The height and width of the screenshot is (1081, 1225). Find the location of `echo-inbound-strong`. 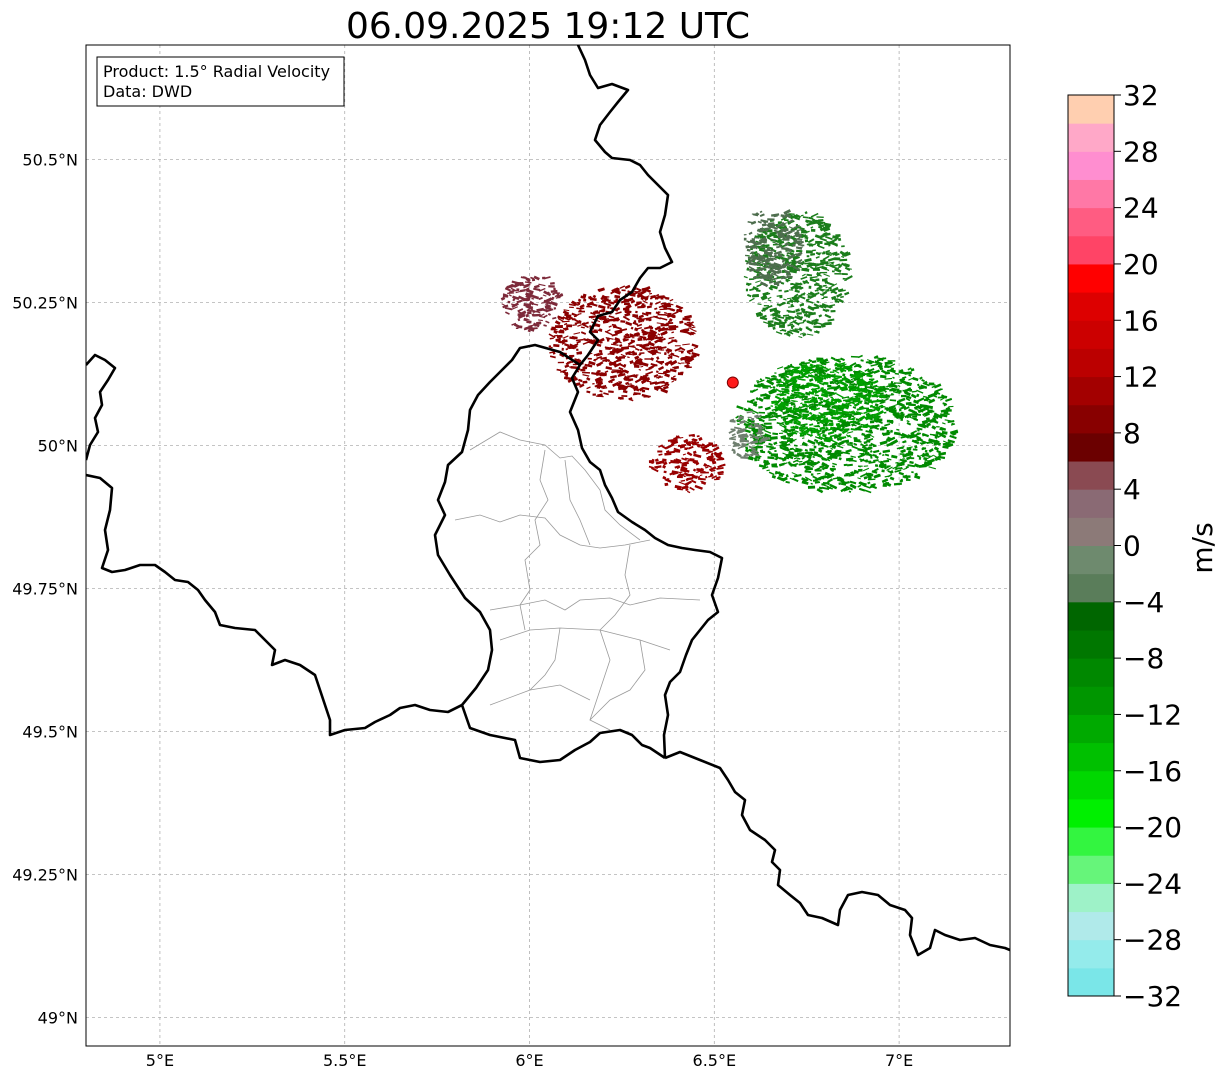

echo-inbound-strong is located at coordinates (847, 424).